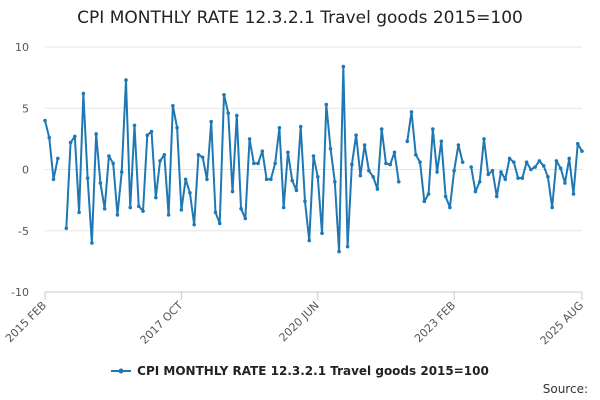 This screenshot has width=600, height=400. What do you see at coordinates (565, 389) in the screenshot?
I see `source-label: Source:` at bounding box center [565, 389].